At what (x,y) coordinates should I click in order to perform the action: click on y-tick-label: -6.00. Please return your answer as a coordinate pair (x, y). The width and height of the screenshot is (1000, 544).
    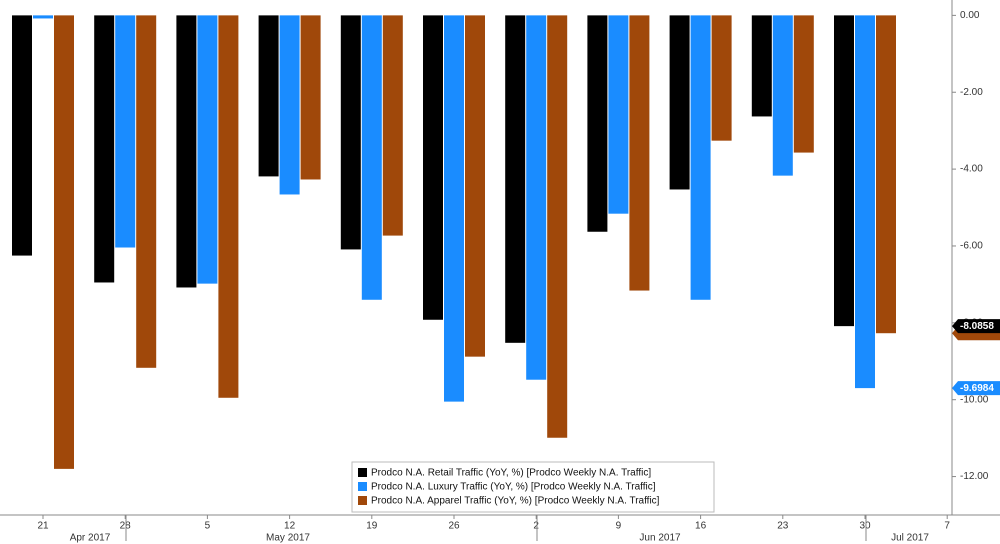
    Looking at the image, I should click on (971, 246).